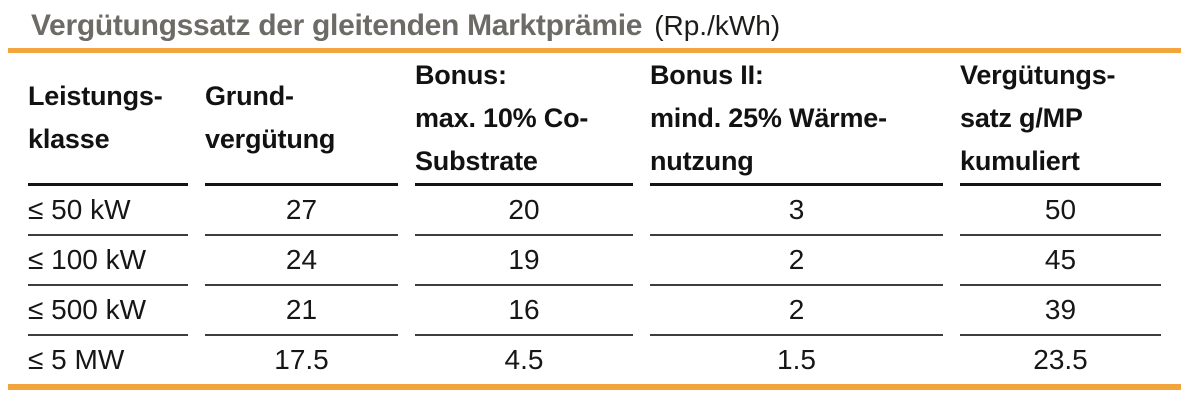 This screenshot has height=417, width=1198. Describe the element at coordinates (524, 261) in the screenshot. I see `table-cell: 19` at that location.